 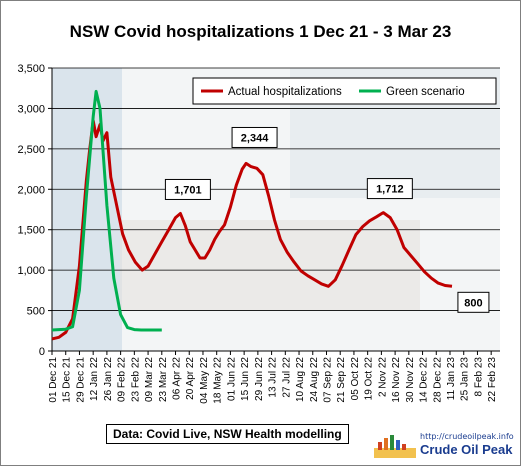 What do you see at coordinates (231, 379) in the screenshot?
I see `x-tick-label: 01 Jun 22` at bounding box center [231, 379].